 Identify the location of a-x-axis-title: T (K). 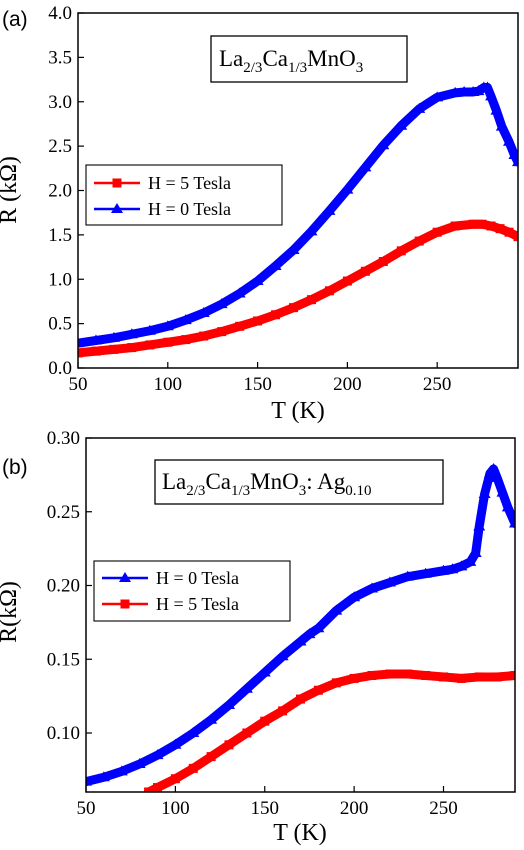
(298, 411).